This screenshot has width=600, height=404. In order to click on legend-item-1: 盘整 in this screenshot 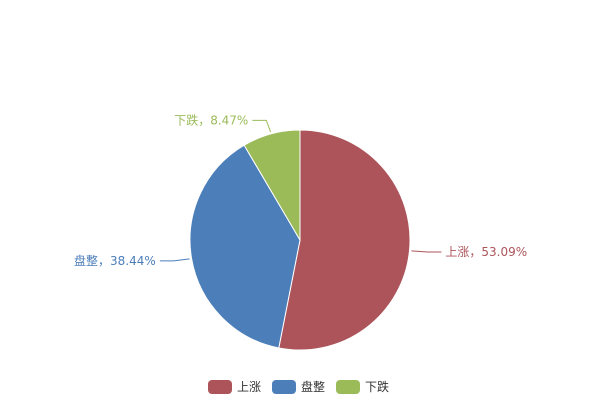, I will do `click(298, 386)`.